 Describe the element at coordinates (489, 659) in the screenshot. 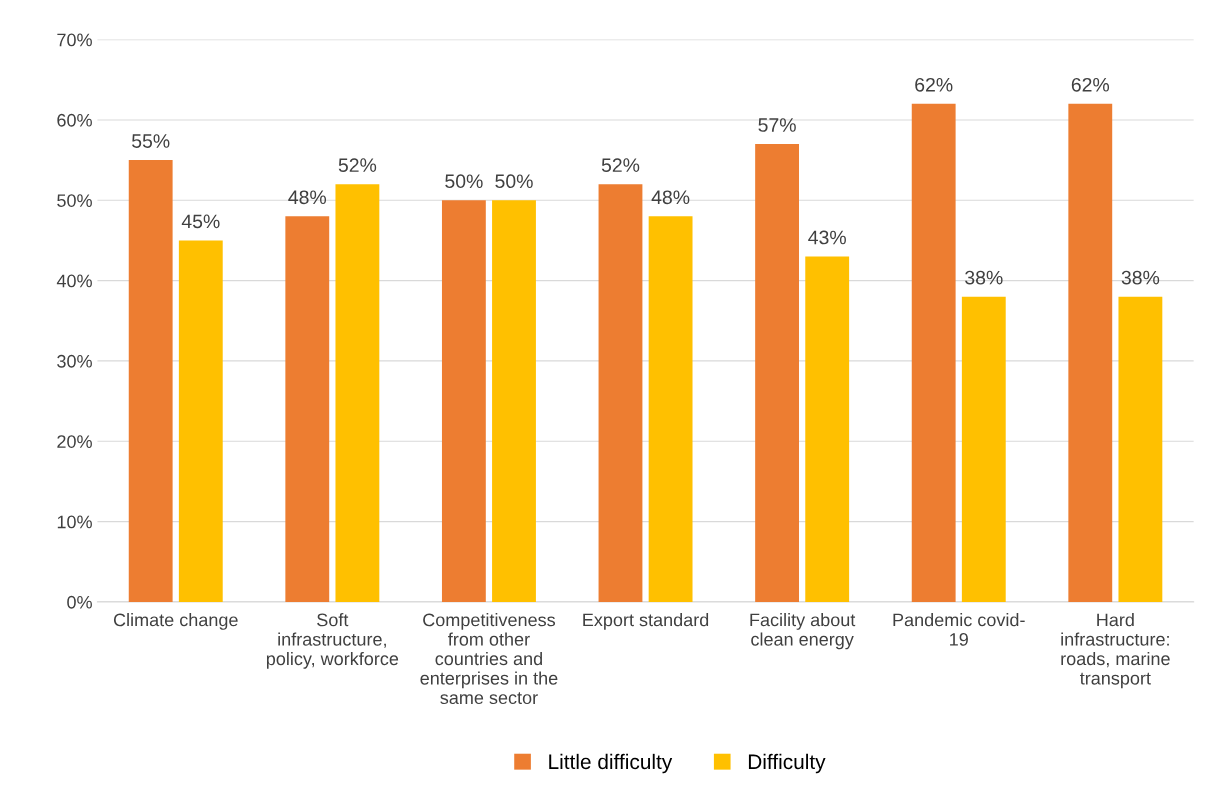

I see `x-tick-label: Competitiveness from other countries and enterprises in the same sector` at that location.